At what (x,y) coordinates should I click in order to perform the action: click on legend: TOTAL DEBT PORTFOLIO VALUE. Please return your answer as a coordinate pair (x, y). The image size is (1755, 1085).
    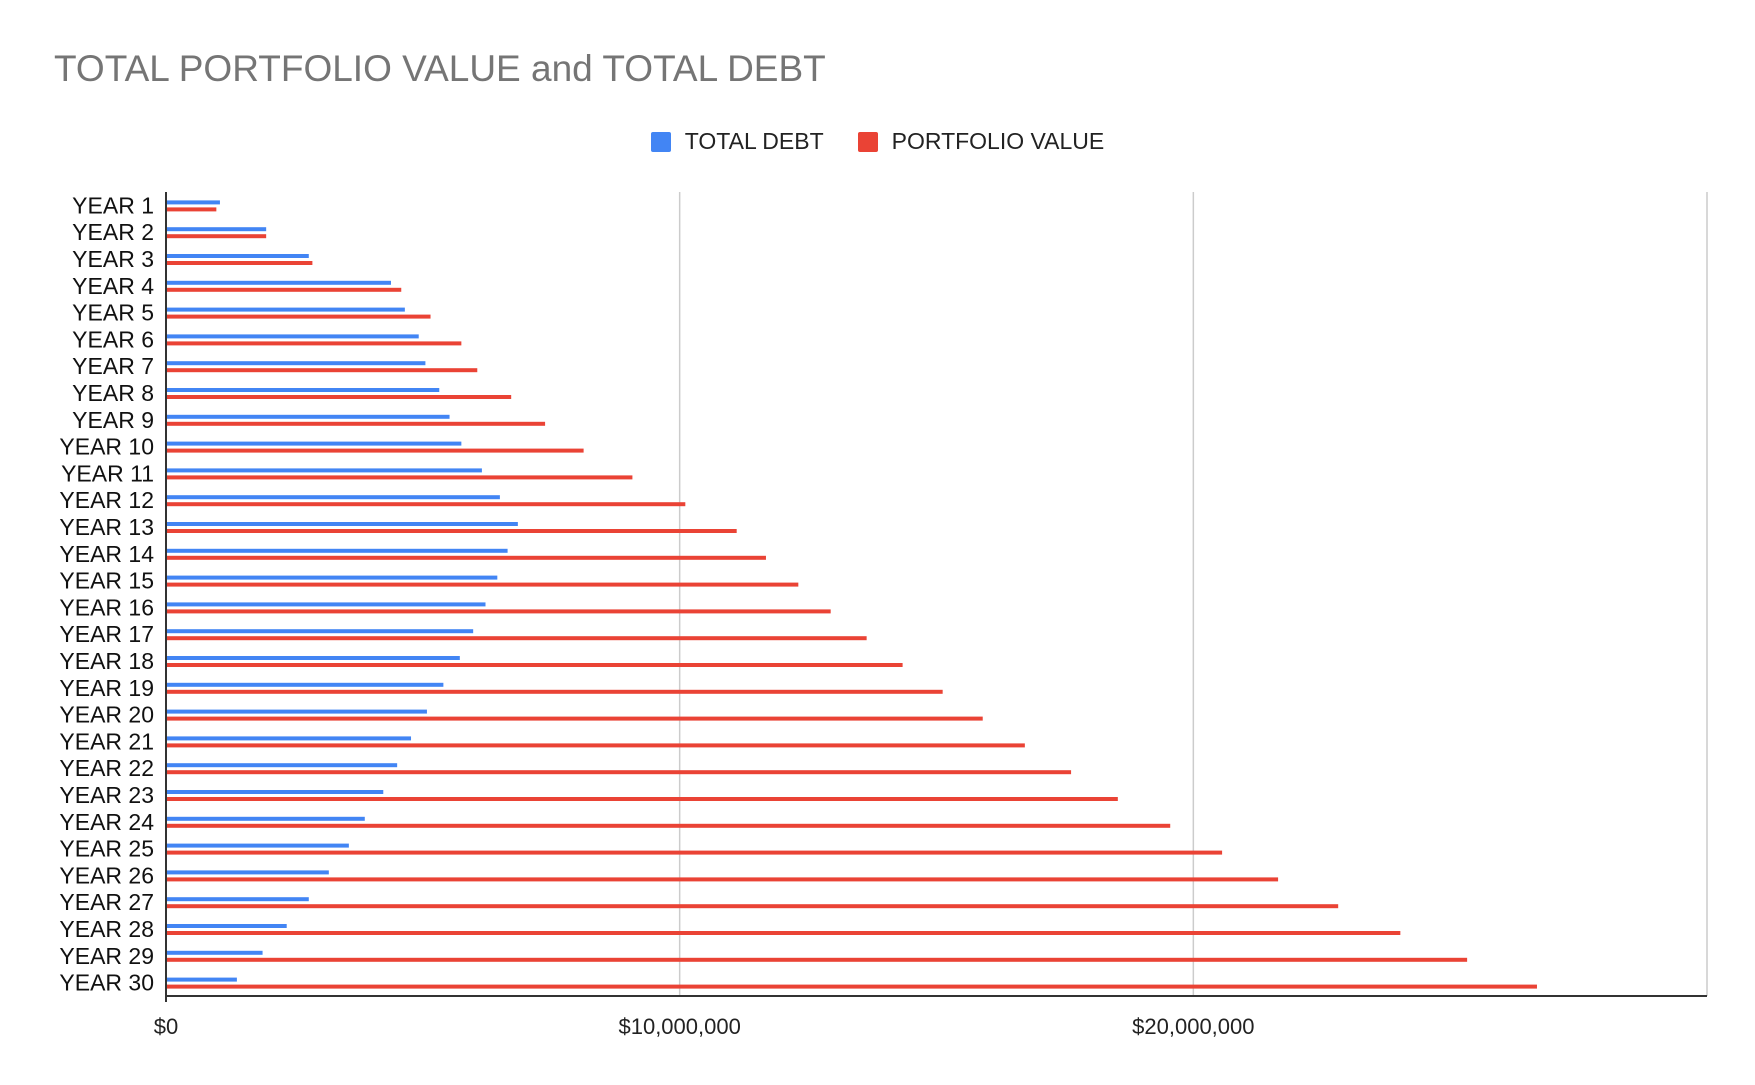
    Looking at the image, I should click on (877, 141).